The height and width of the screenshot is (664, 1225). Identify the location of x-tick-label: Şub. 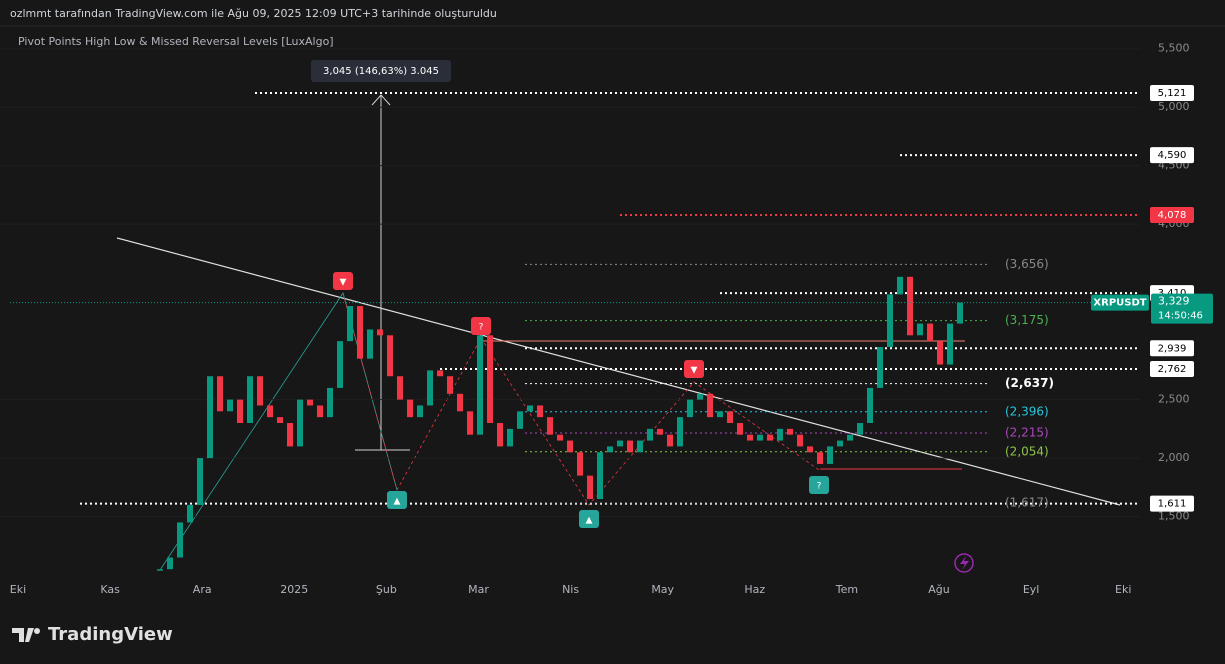
(386, 589).